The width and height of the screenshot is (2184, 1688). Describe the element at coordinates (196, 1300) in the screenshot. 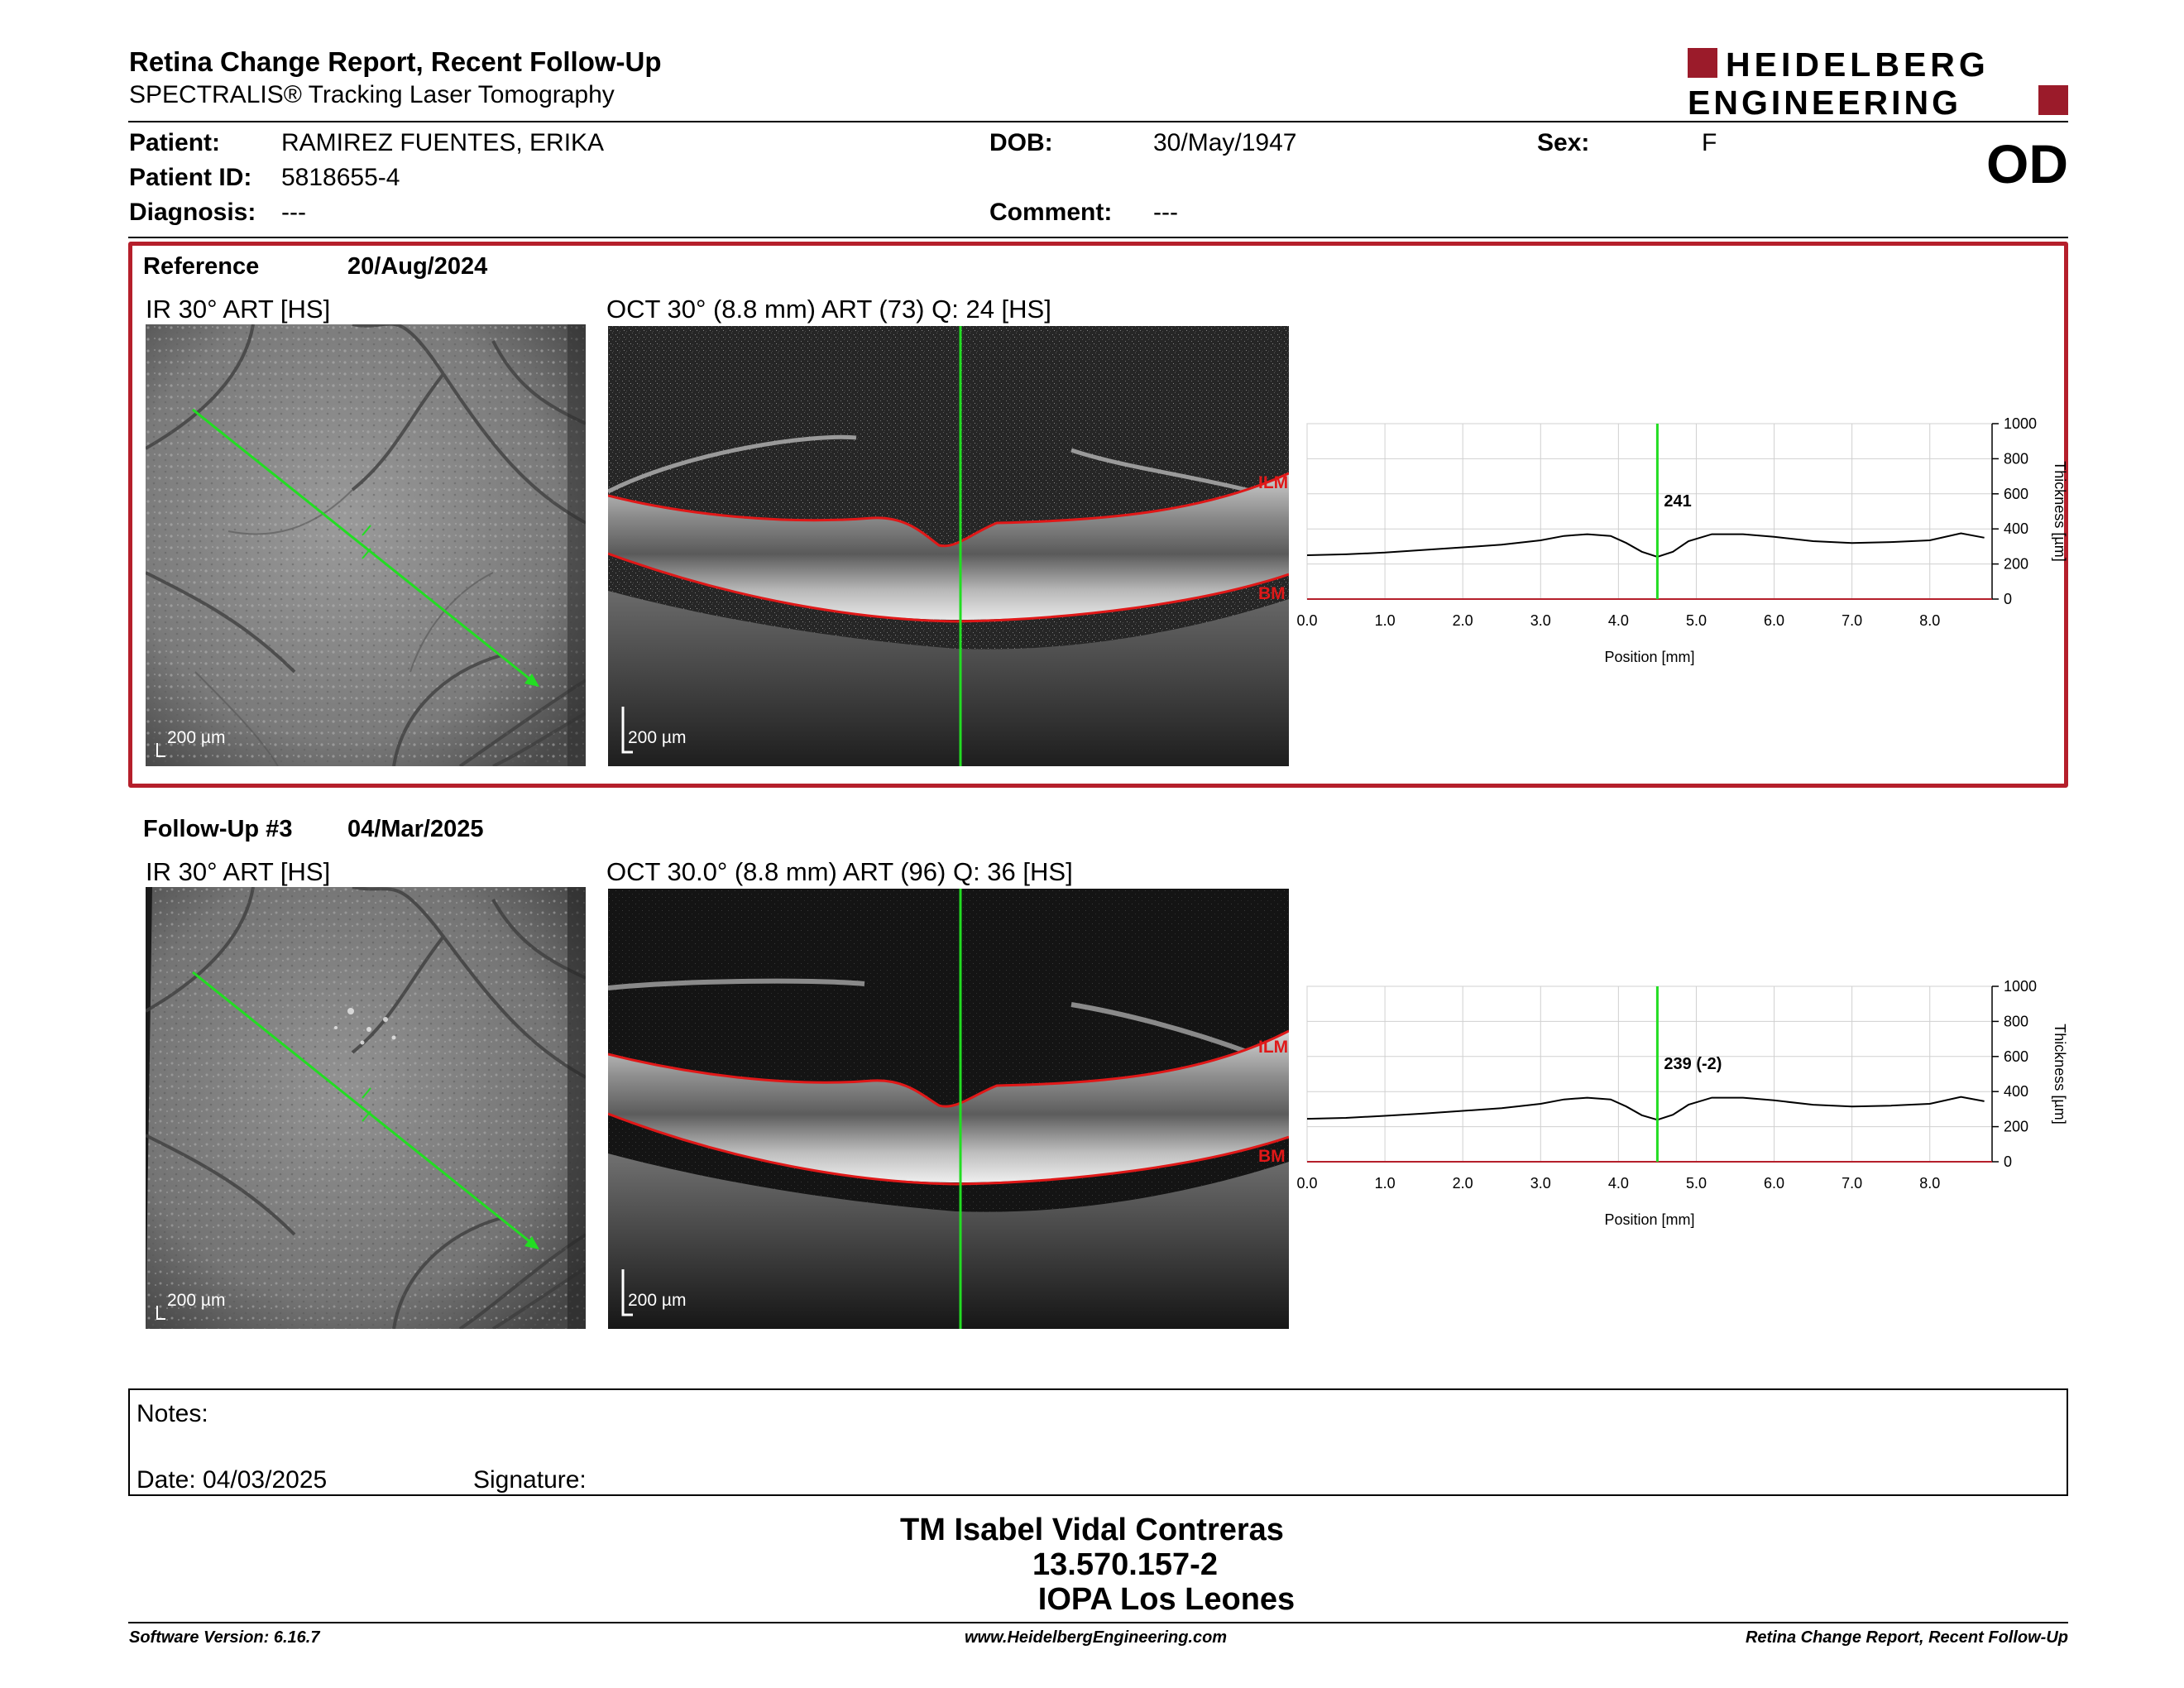

I see `followup-ir-scale: 200 µm` at that location.